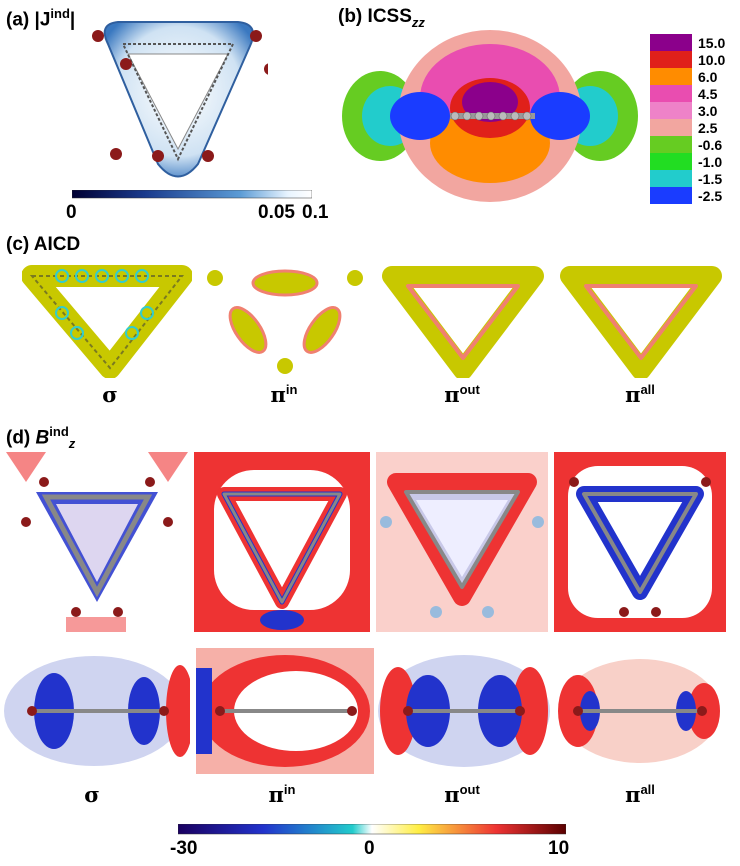 This screenshot has height=866, width=740. I want to click on legend-value: 3.0, so click(708, 111).